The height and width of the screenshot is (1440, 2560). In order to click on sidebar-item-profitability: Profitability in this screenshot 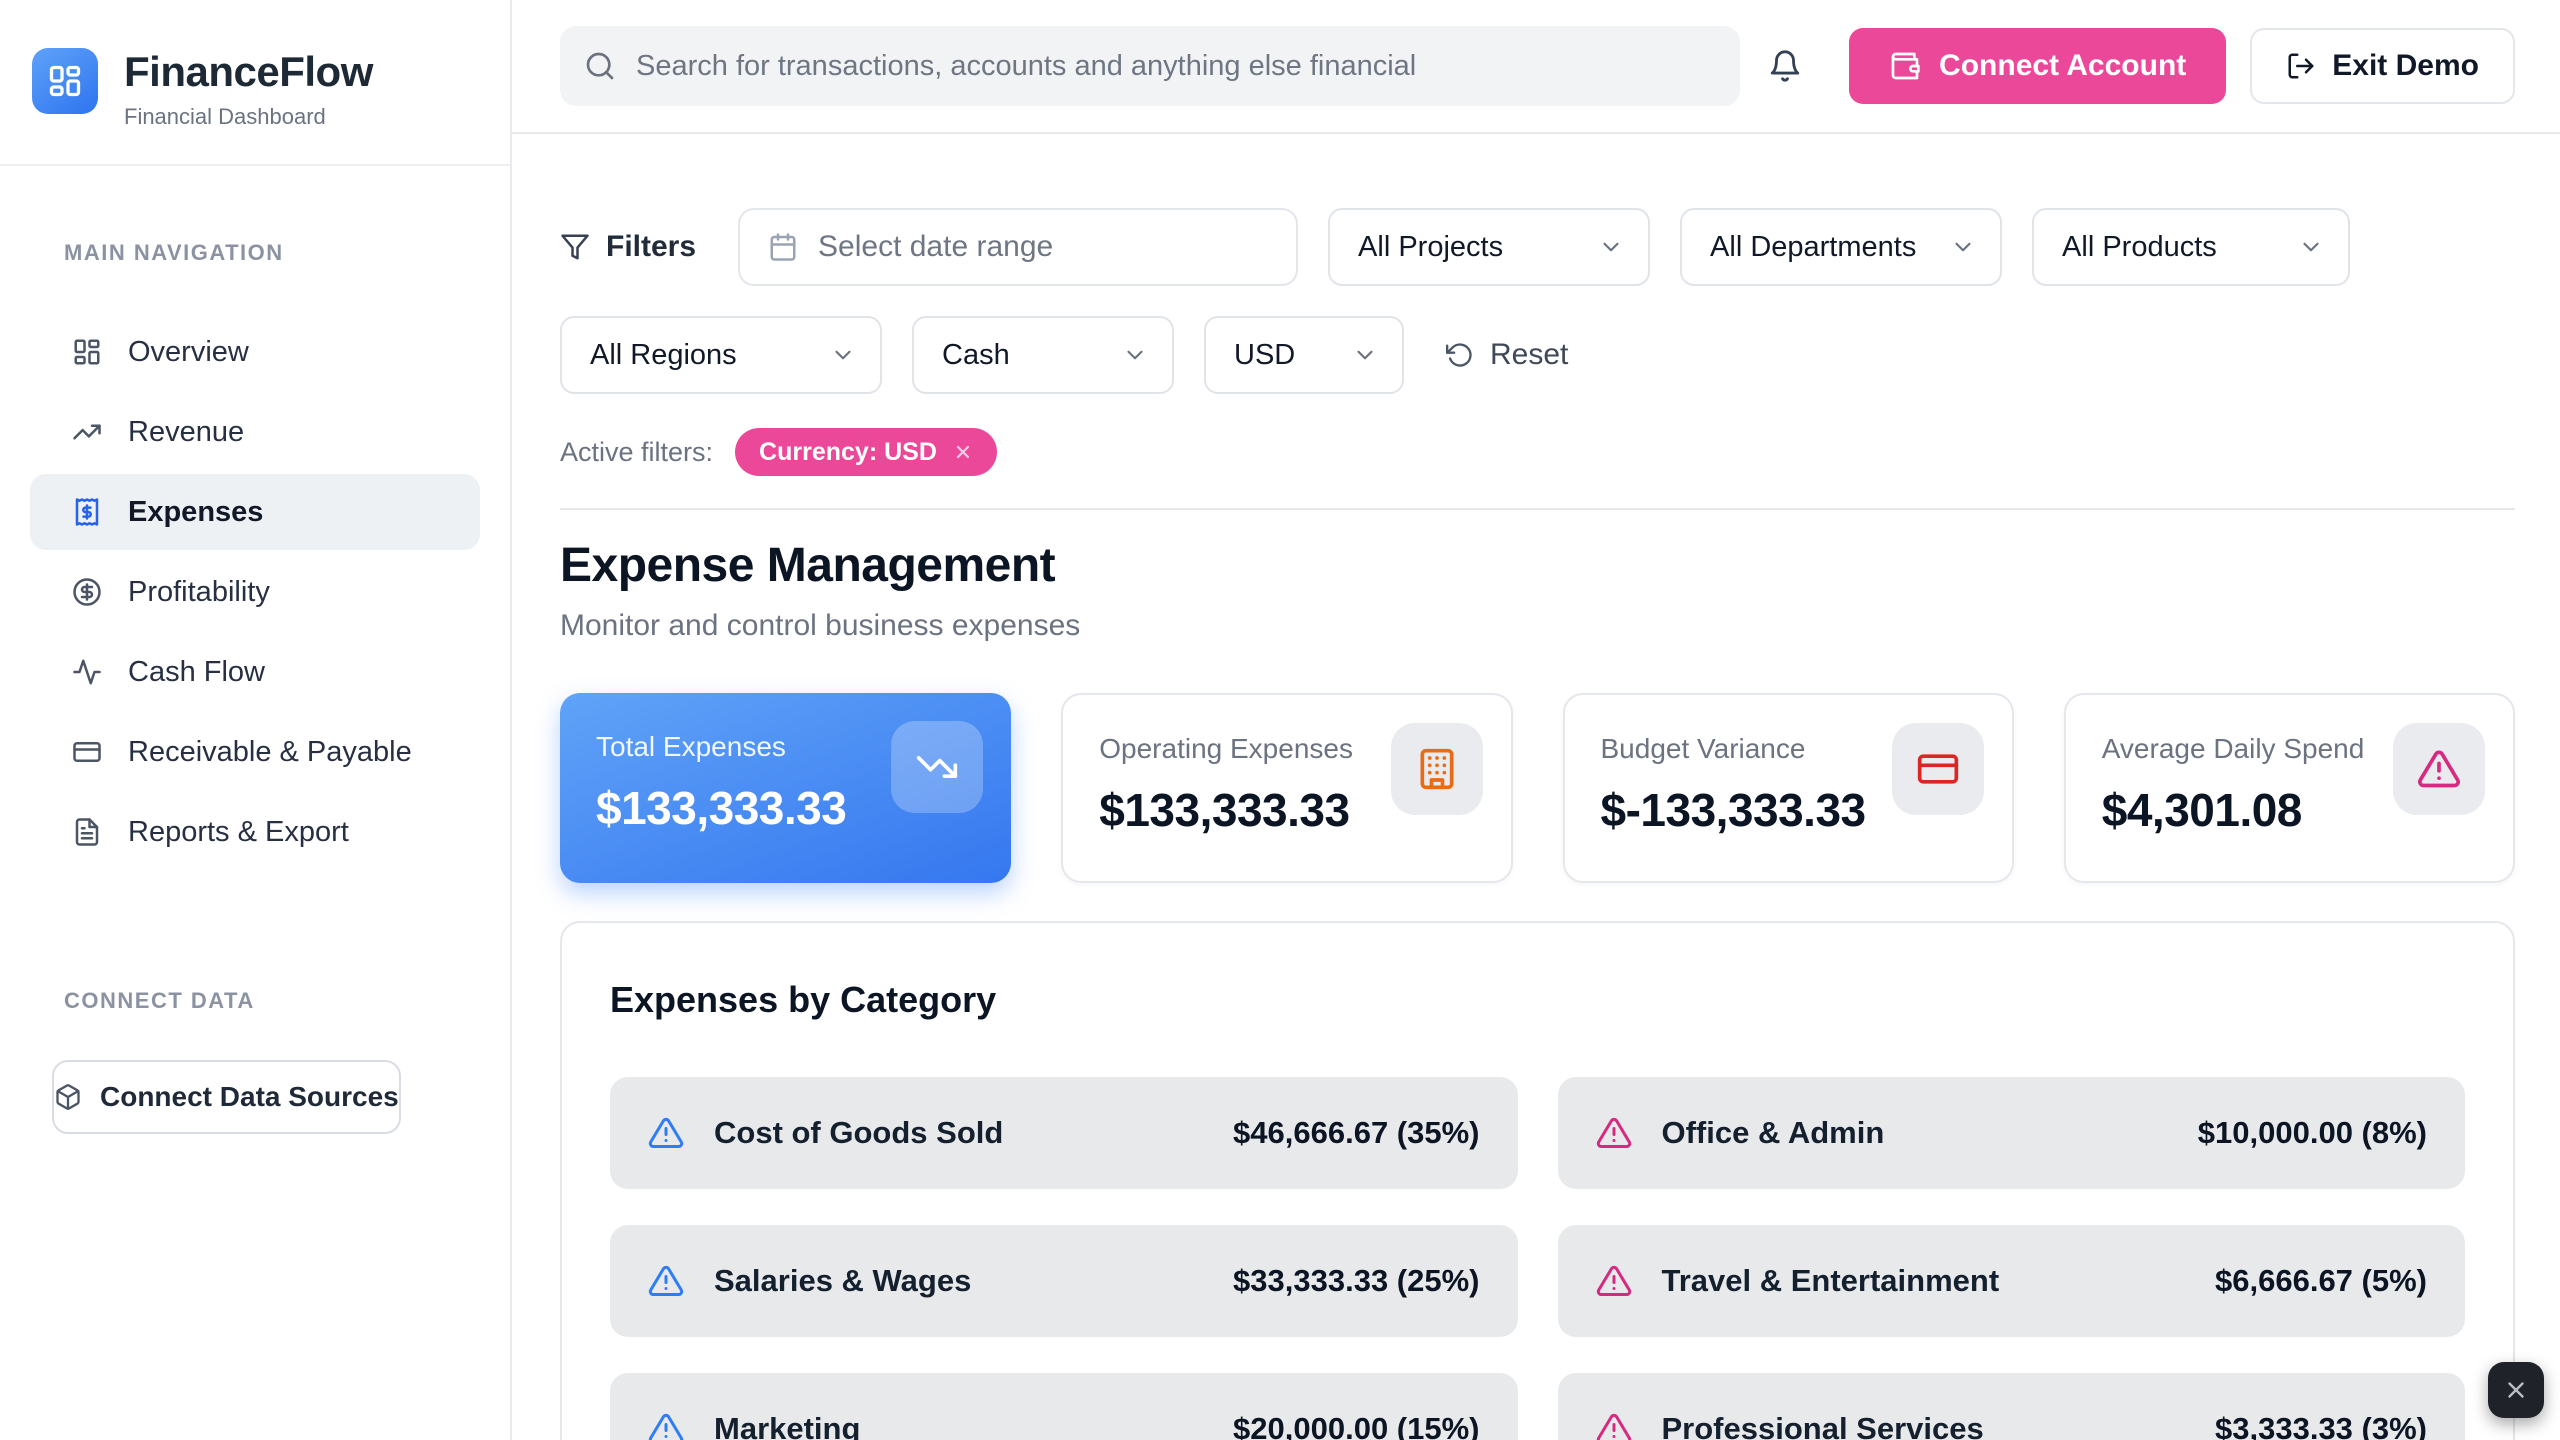, I will do `click(255, 592)`.